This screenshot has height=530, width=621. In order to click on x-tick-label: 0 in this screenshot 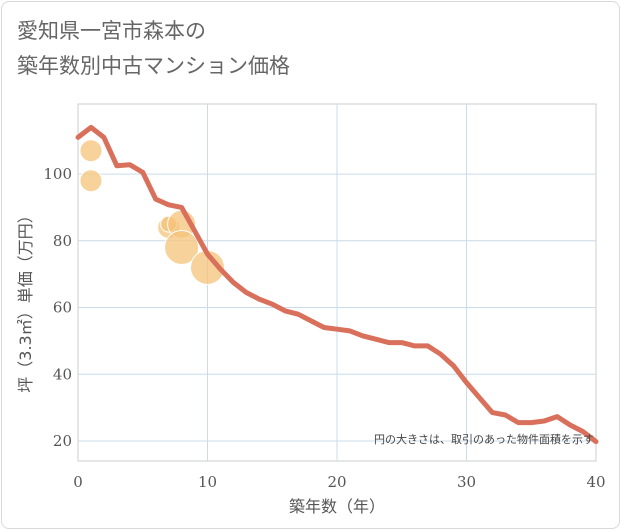, I will do `click(78, 482)`.